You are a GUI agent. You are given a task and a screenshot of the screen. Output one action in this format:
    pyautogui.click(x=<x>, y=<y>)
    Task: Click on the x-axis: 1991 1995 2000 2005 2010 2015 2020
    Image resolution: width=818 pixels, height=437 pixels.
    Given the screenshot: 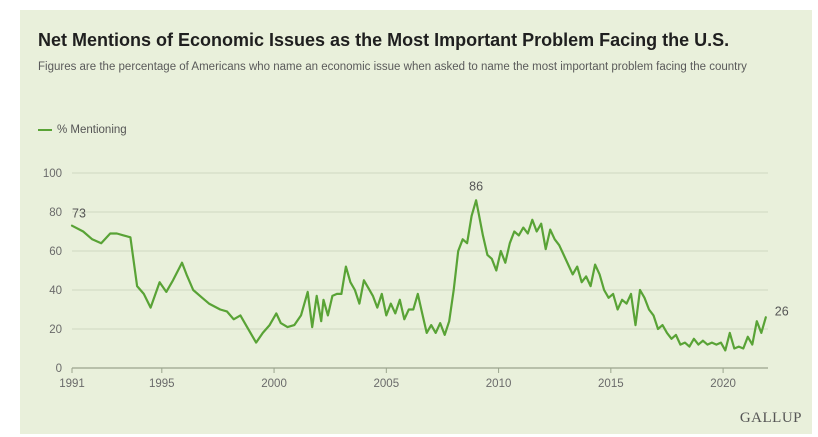 What is the action you would take?
    pyautogui.click(x=397, y=379)
    